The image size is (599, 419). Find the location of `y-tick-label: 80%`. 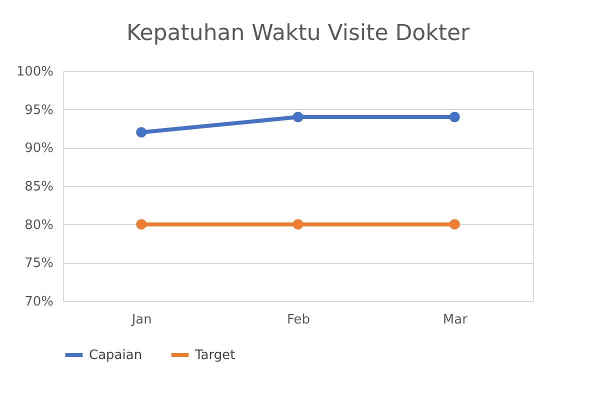

y-tick-label: 80% is located at coordinates (39, 225).